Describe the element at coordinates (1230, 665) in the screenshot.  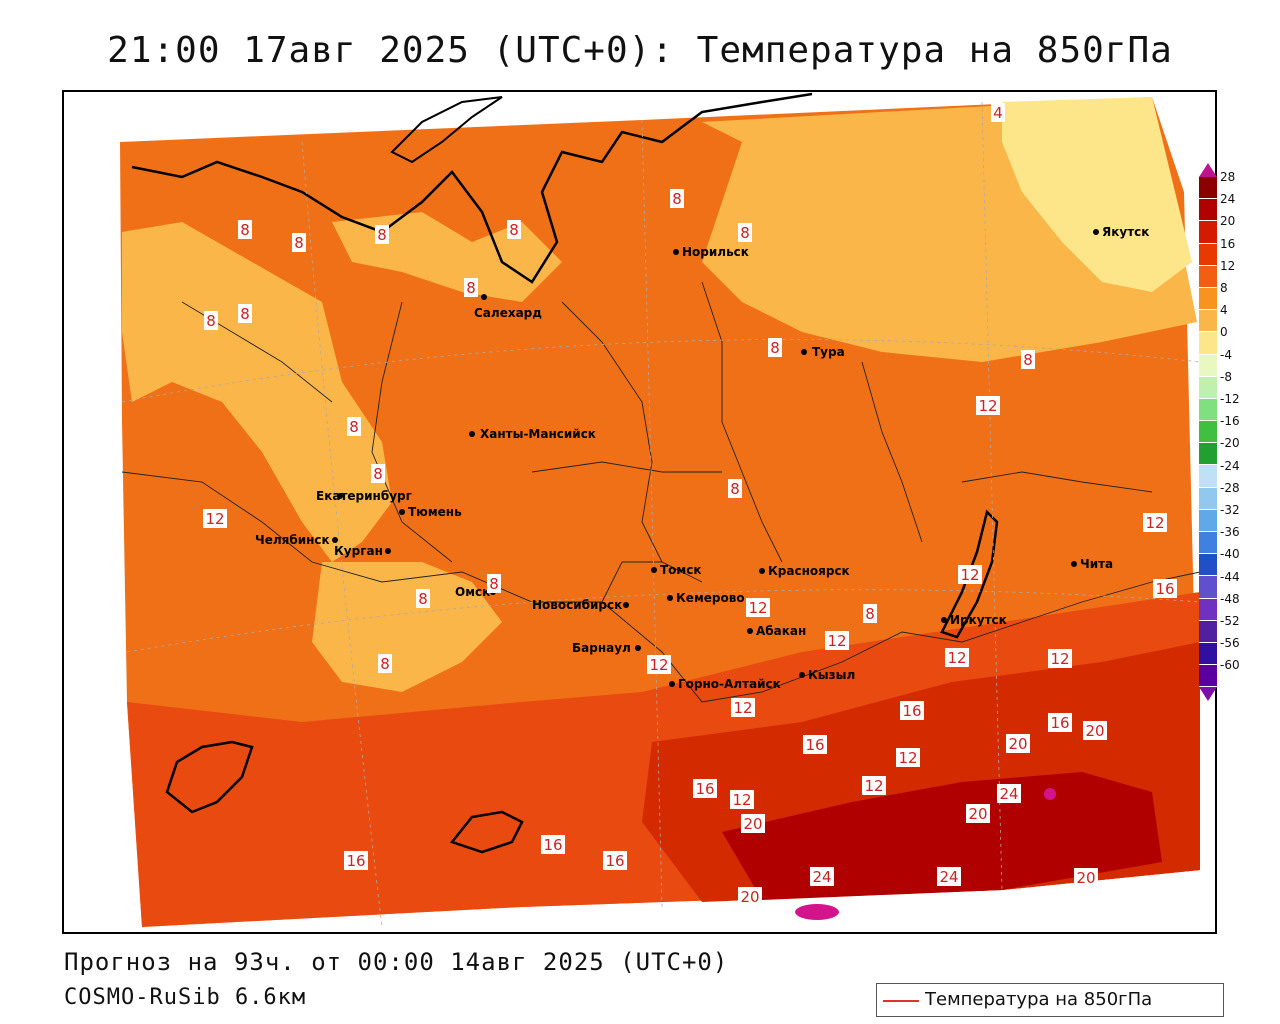
I see `colorbar-tick-label: -60` at that location.